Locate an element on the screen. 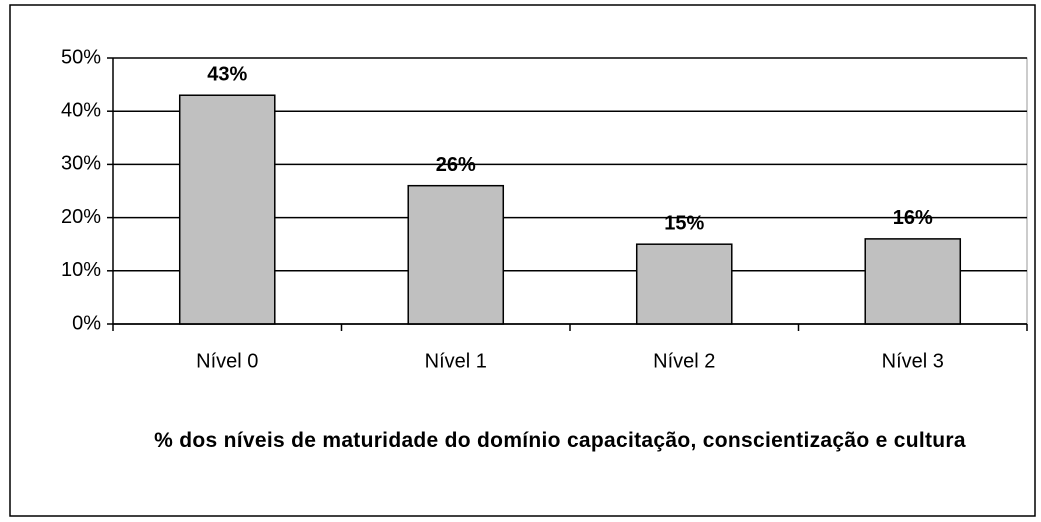  data-label: 15% is located at coordinates (684, 223).